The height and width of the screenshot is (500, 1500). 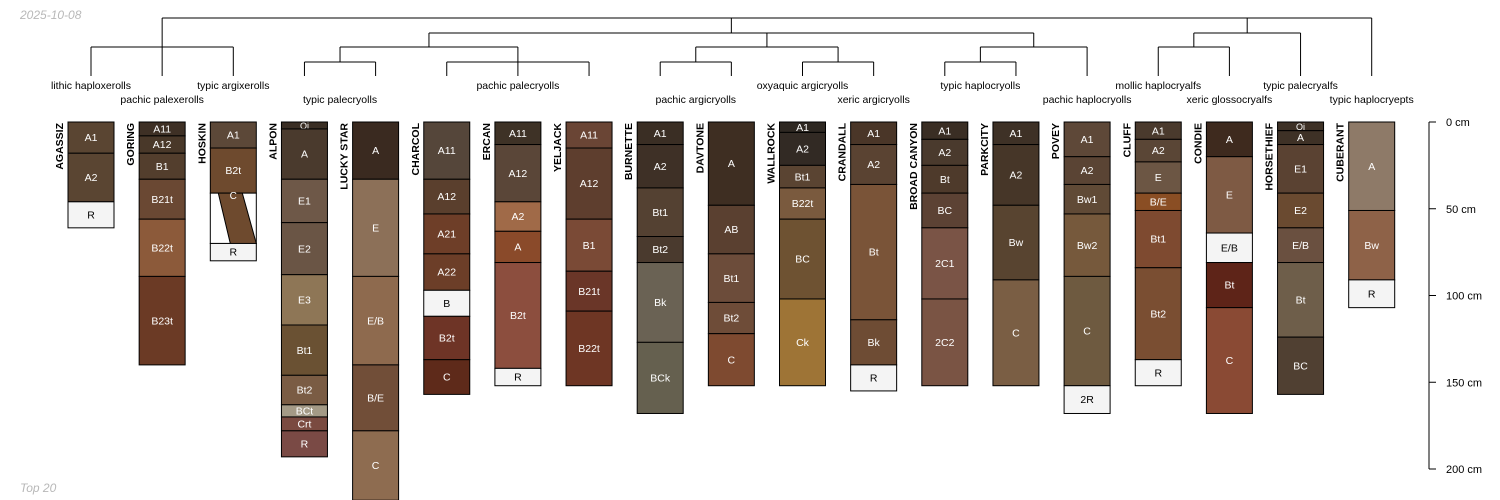 I want to click on horizon-label: E, so click(x=375, y=228).